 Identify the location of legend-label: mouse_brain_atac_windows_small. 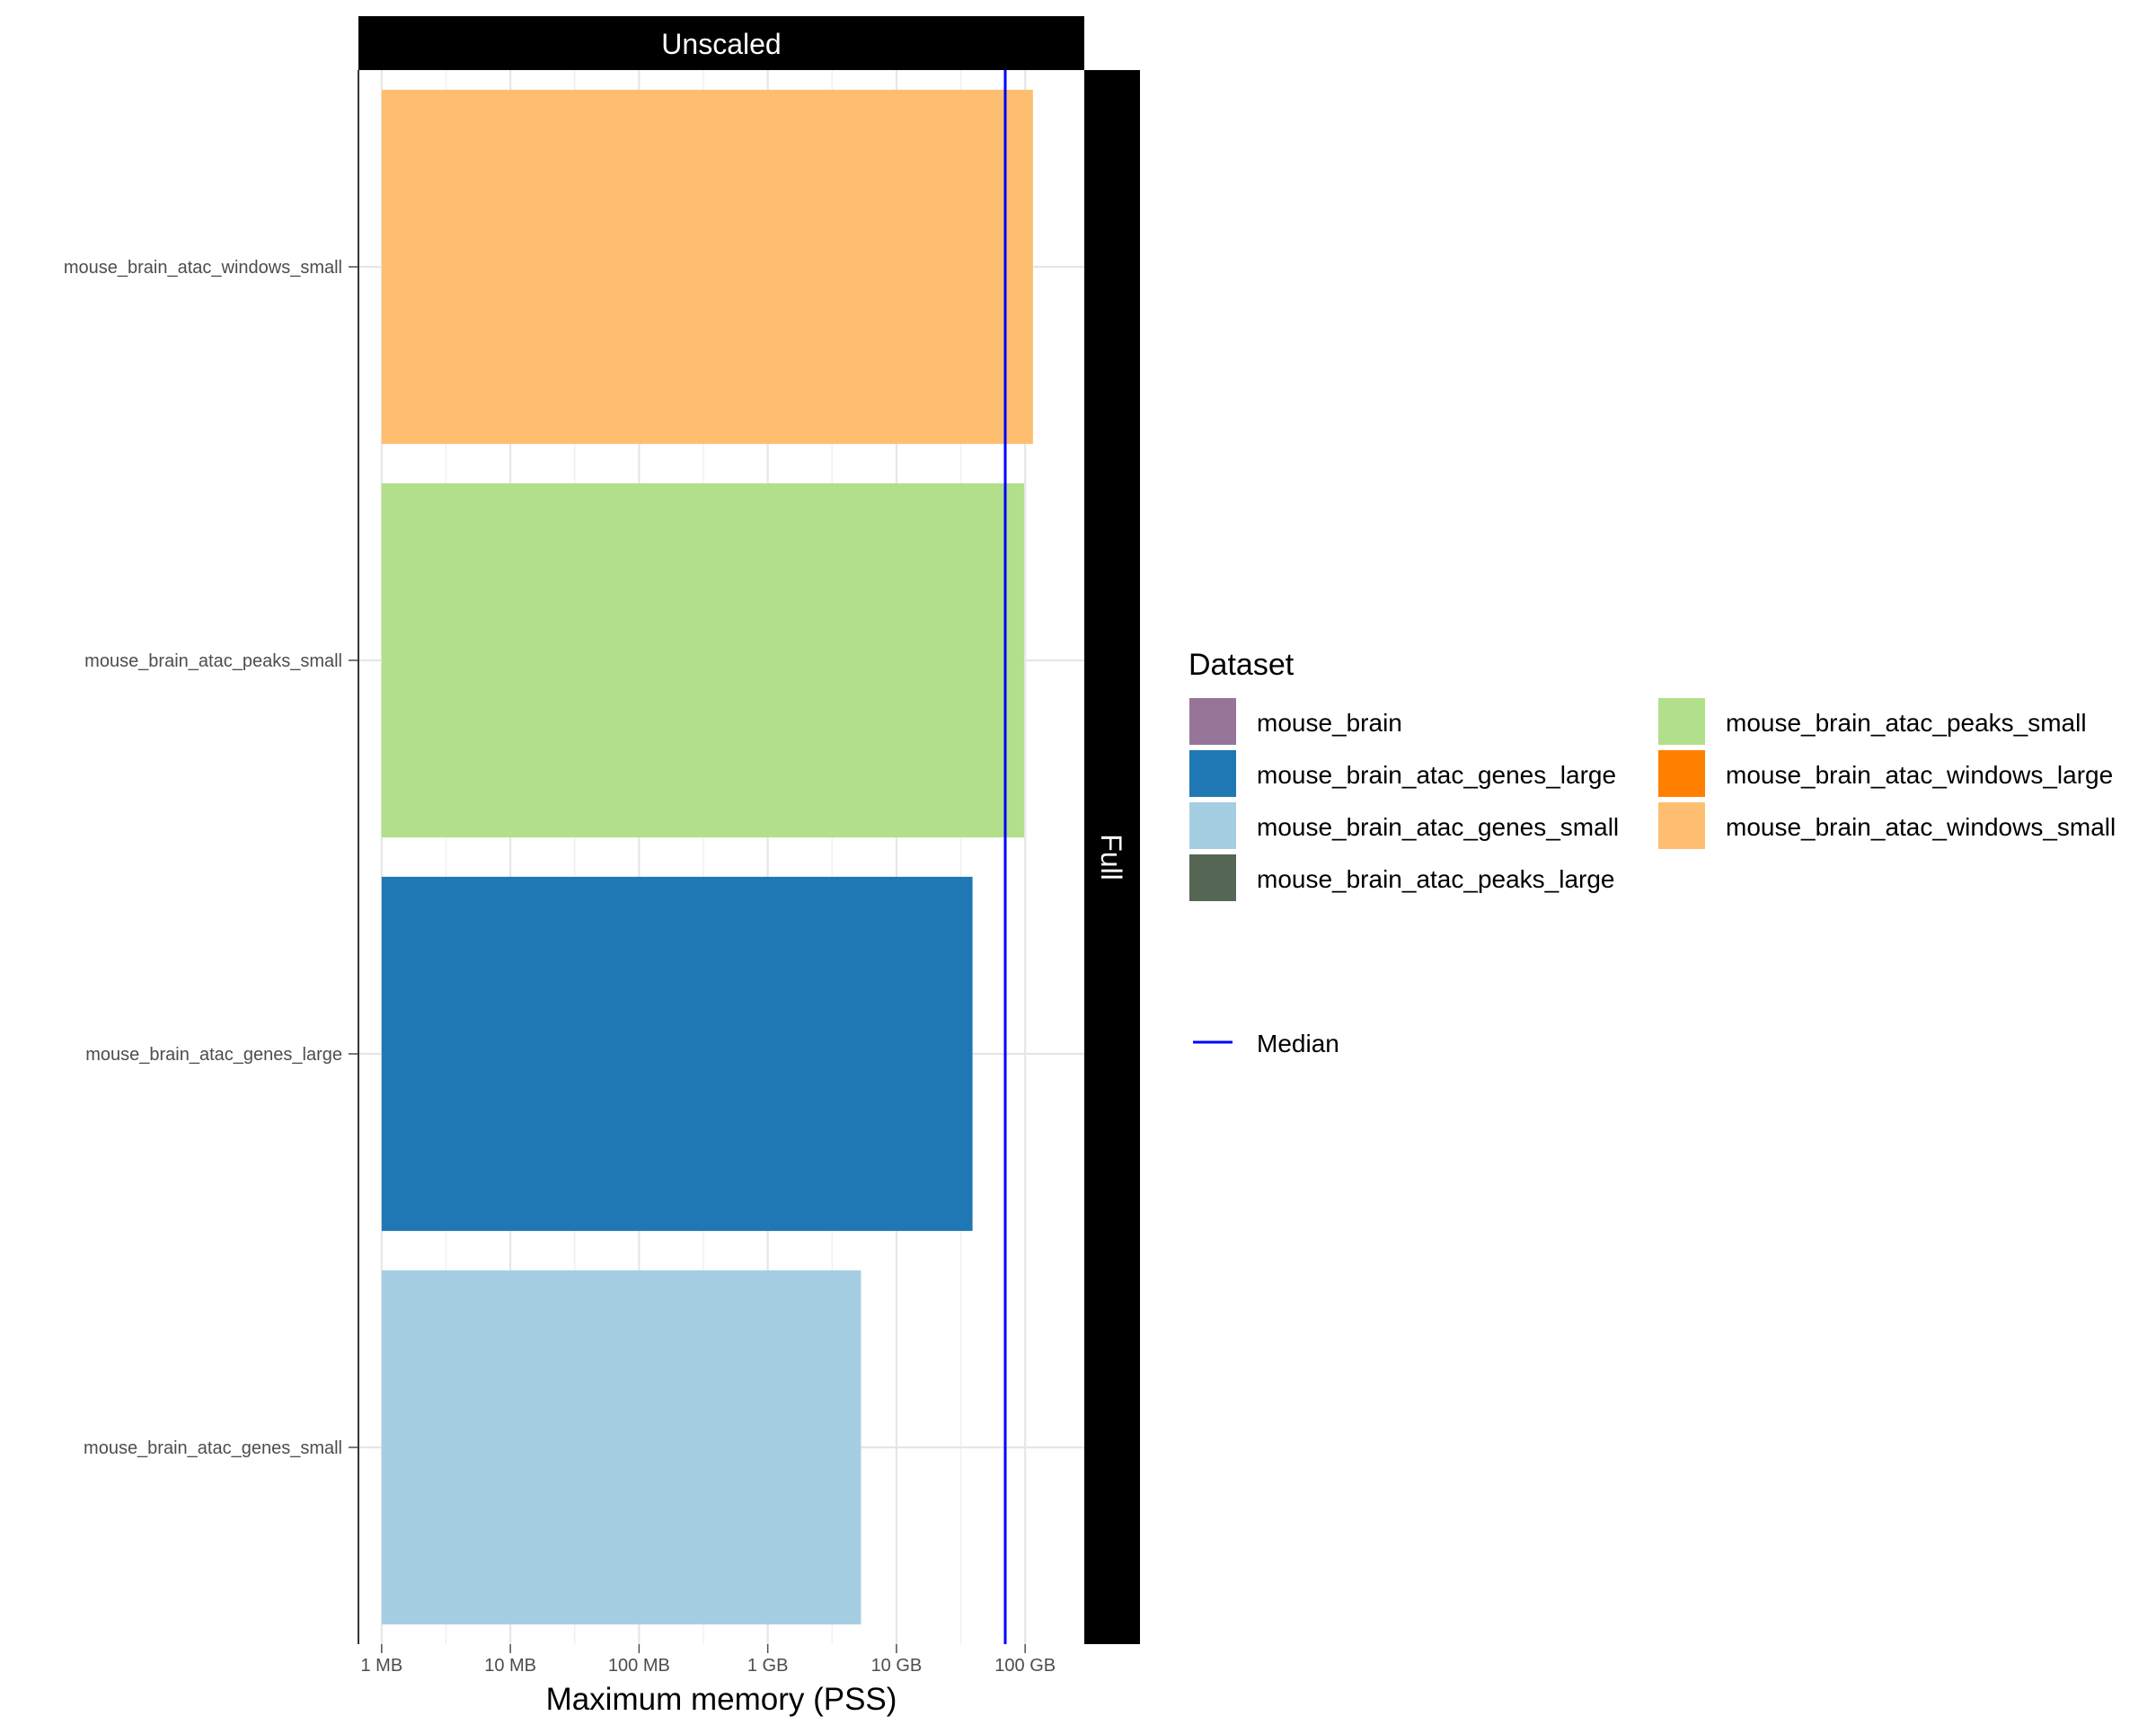
(1921, 827).